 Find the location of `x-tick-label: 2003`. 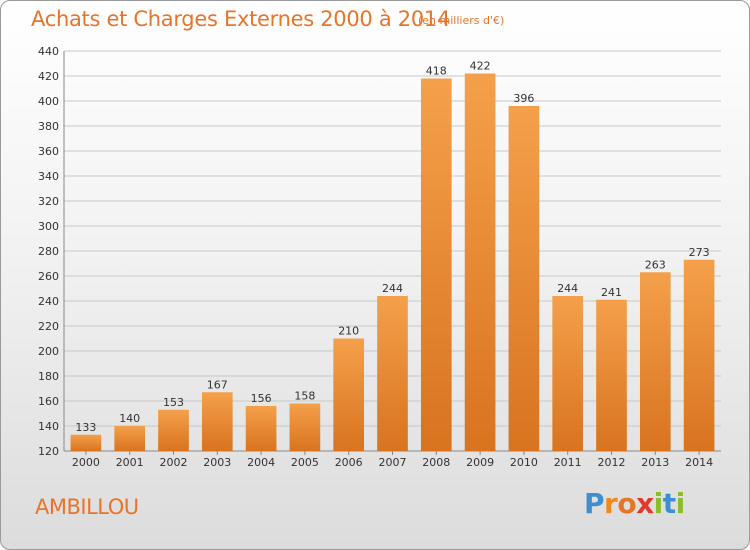

x-tick-label: 2003 is located at coordinates (217, 462).